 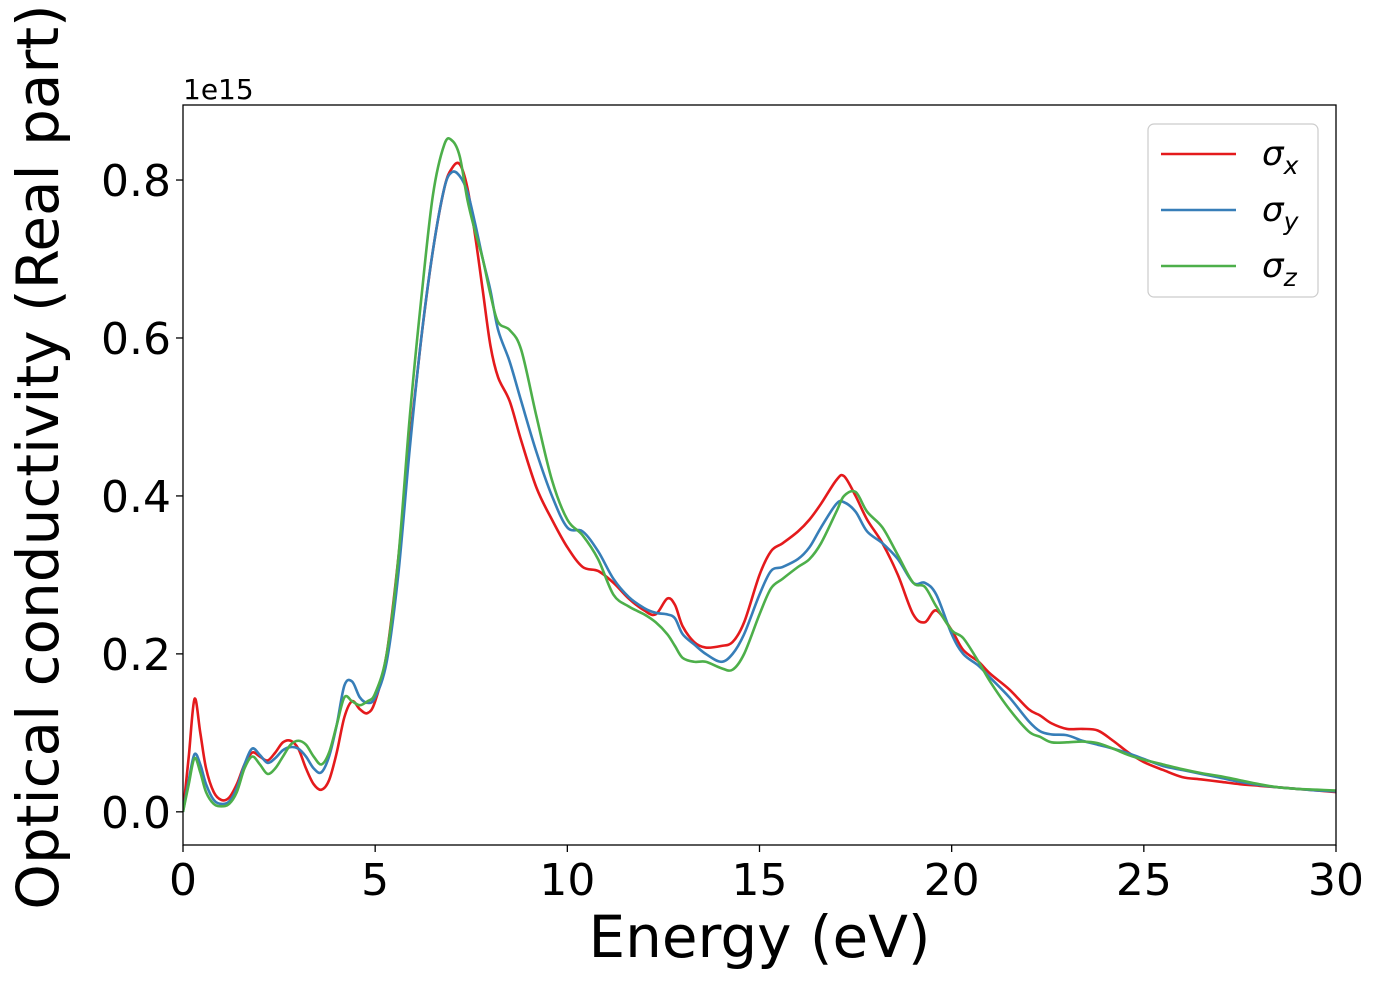 I want to click on y-tick-label: 0.4, so click(x=136, y=497).